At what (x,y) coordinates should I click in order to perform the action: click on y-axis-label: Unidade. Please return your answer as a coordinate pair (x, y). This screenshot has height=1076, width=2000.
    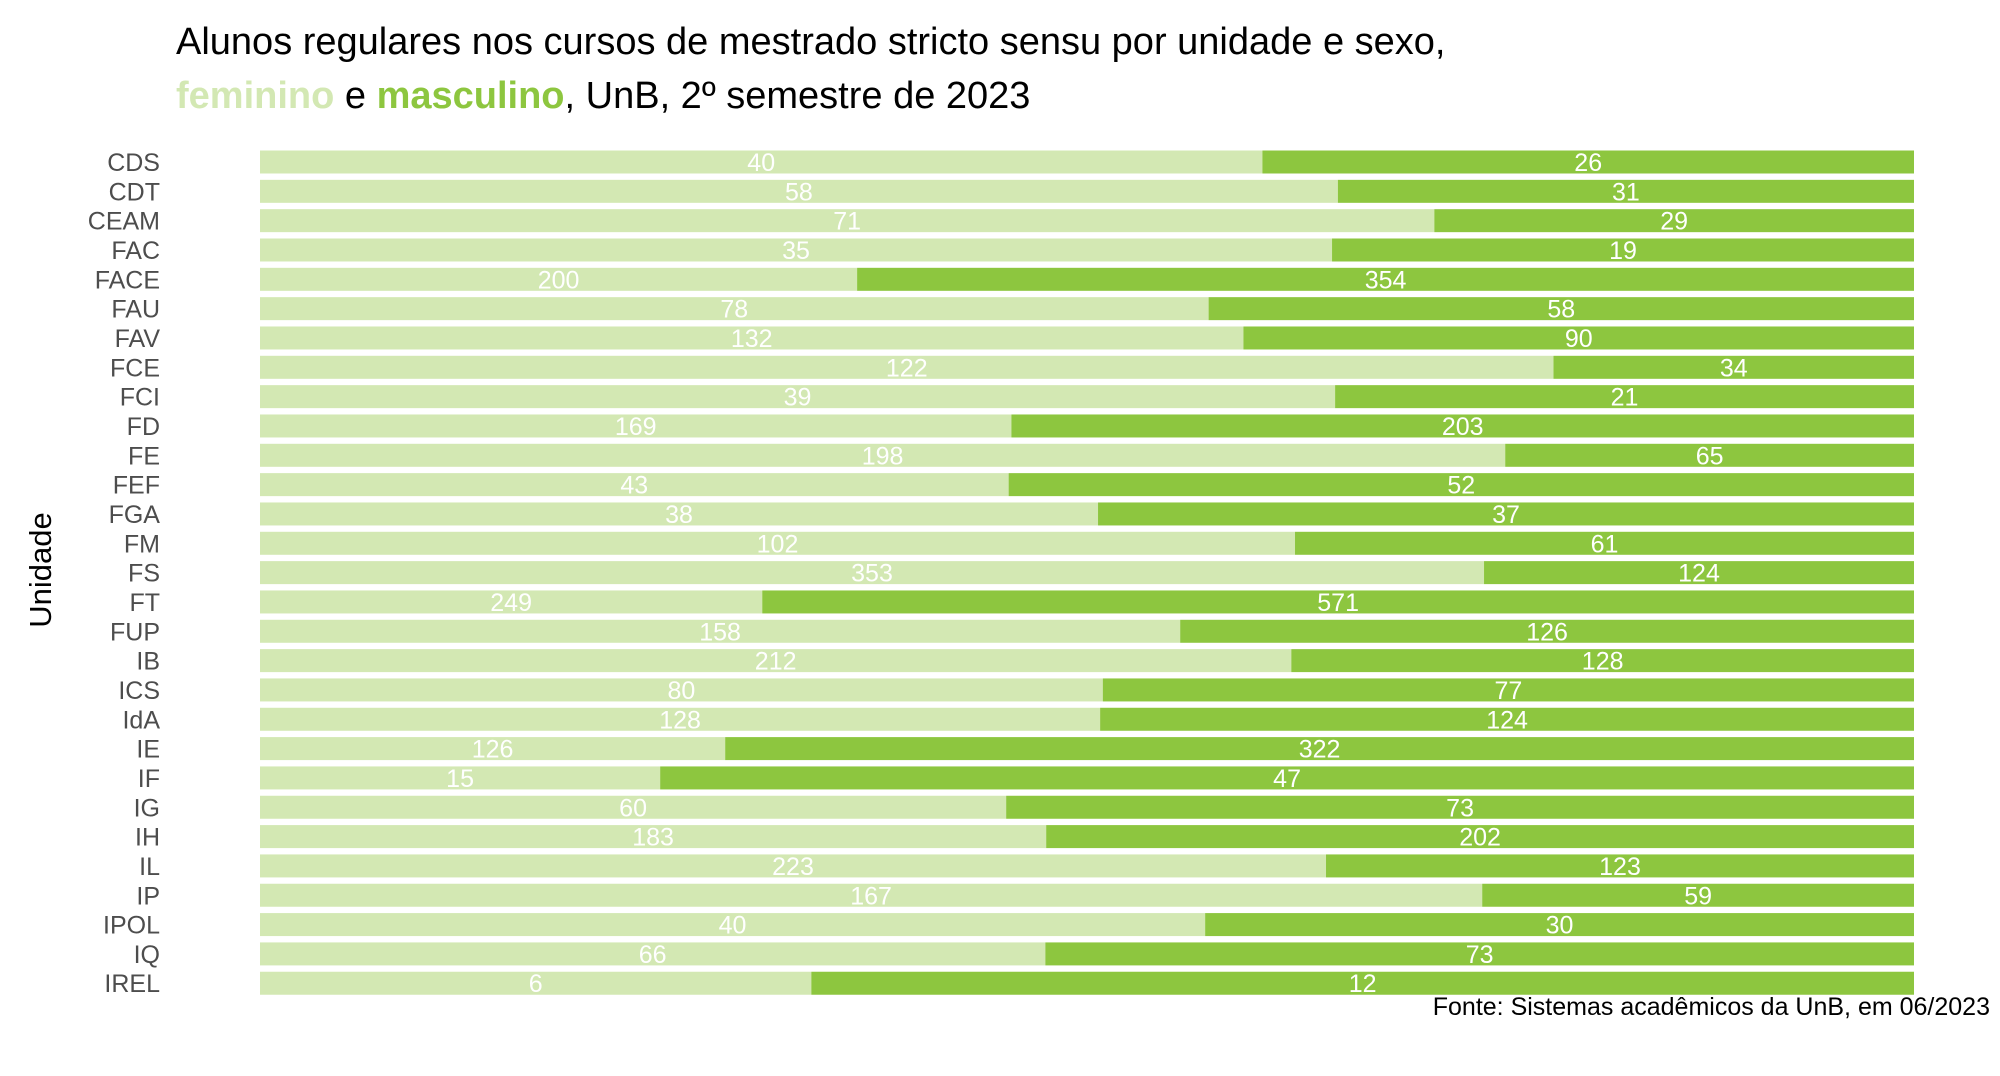
    Looking at the image, I should click on (40, 569).